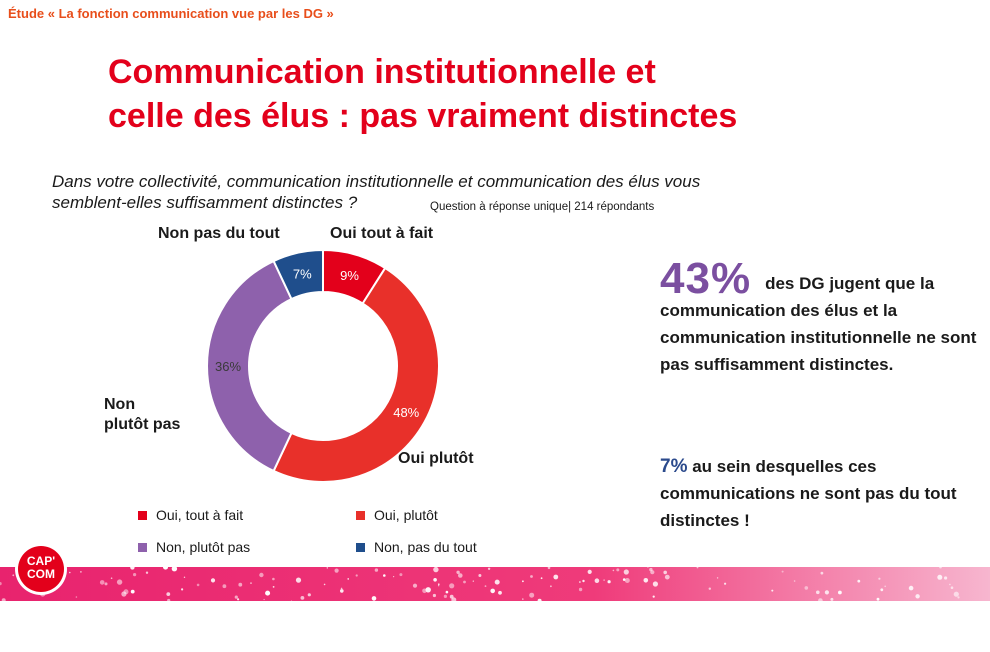 The height and width of the screenshot is (652, 990). What do you see at coordinates (120, 404) in the screenshot?
I see `slice-label-line: Non` at bounding box center [120, 404].